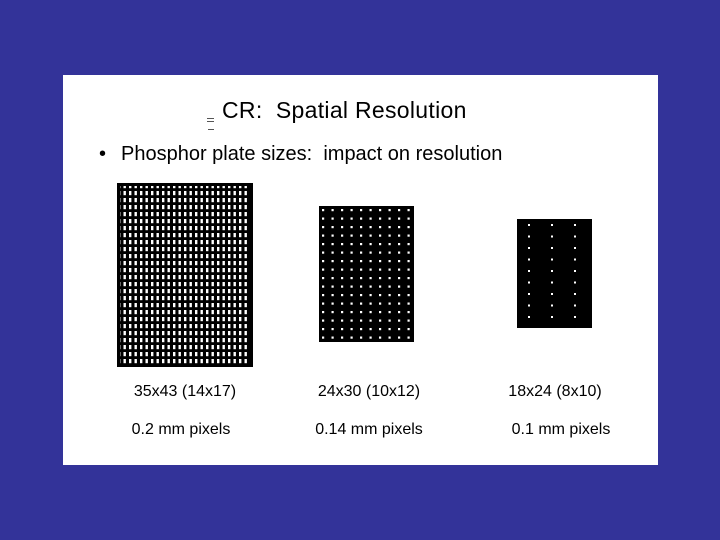 The height and width of the screenshot is (540, 720). I want to click on plate-image-large, so click(185, 275).